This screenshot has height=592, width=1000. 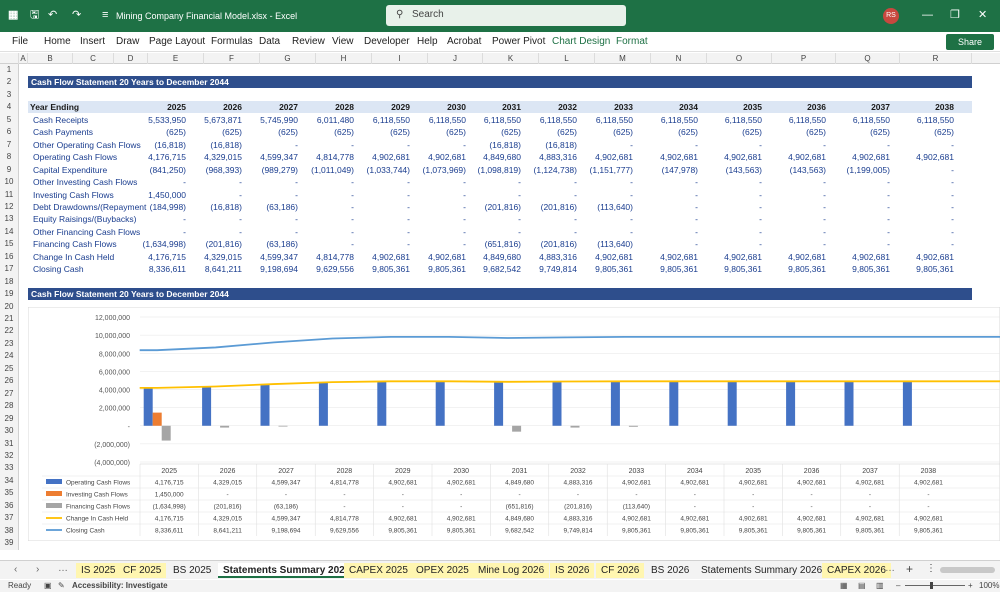 I want to click on line-value: (16,818), so click(x=170, y=144).